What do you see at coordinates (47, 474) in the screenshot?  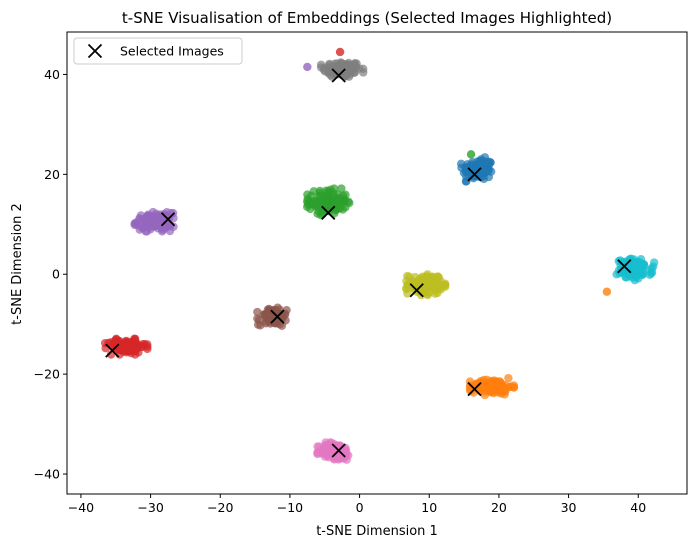 I see `y-tick-label: −40` at bounding box center [47, 474].